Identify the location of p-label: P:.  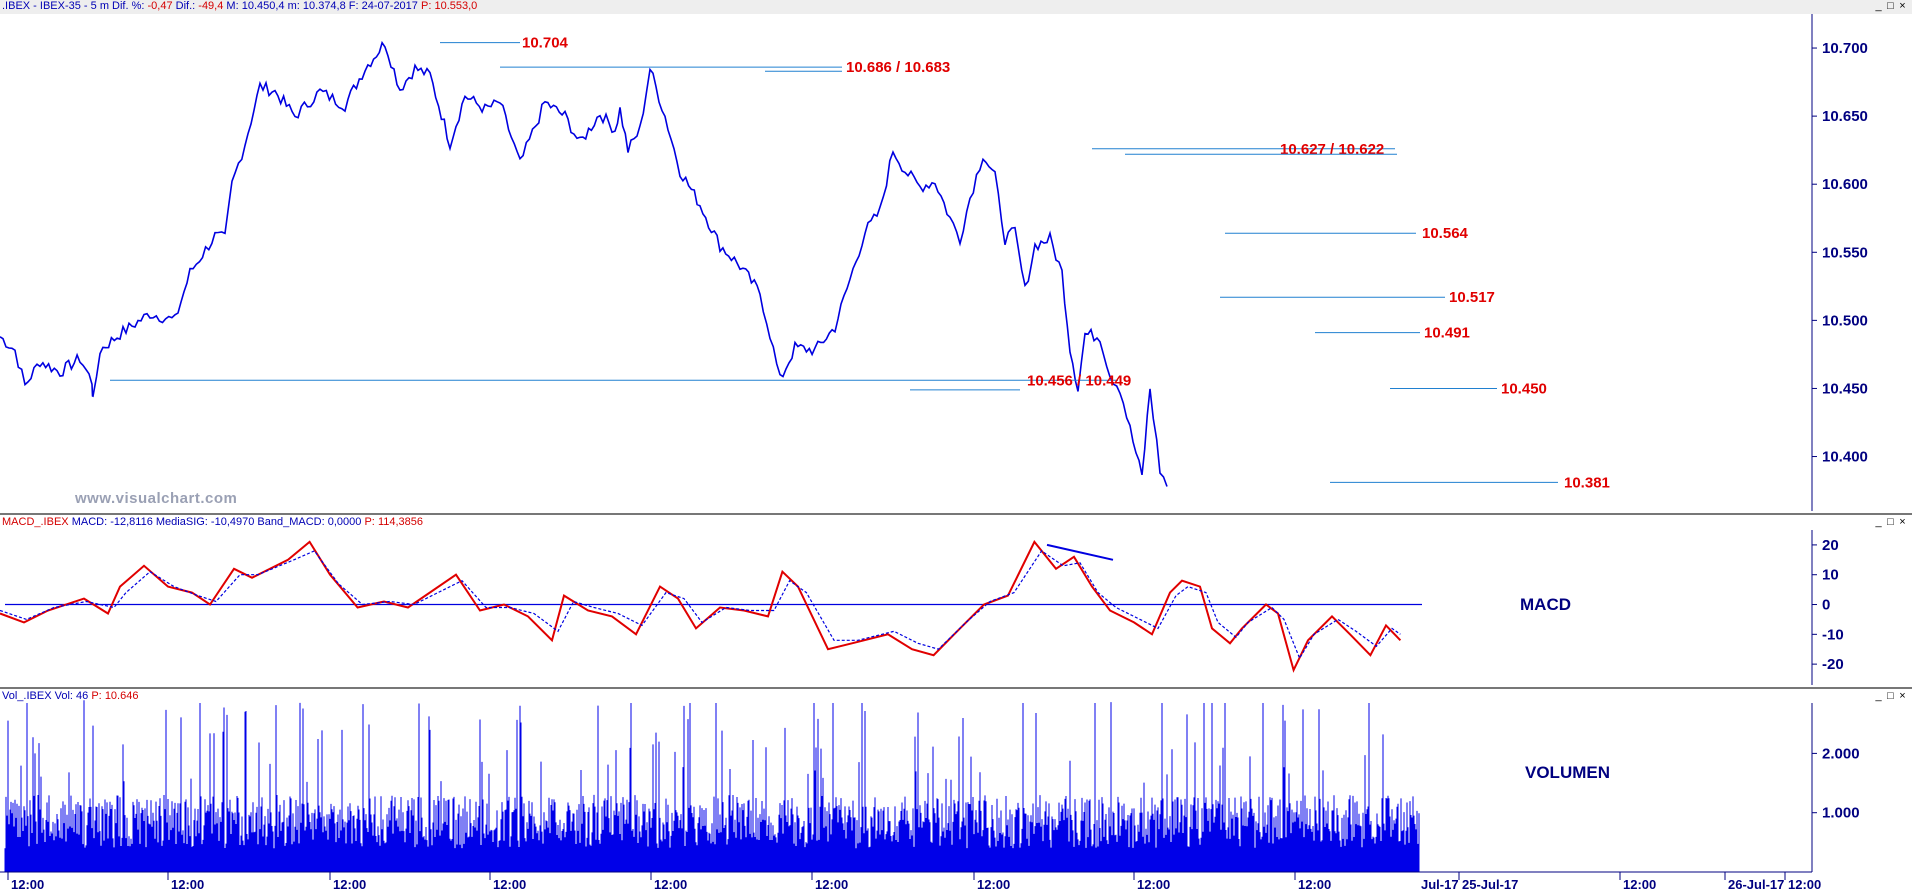
(426, 6).